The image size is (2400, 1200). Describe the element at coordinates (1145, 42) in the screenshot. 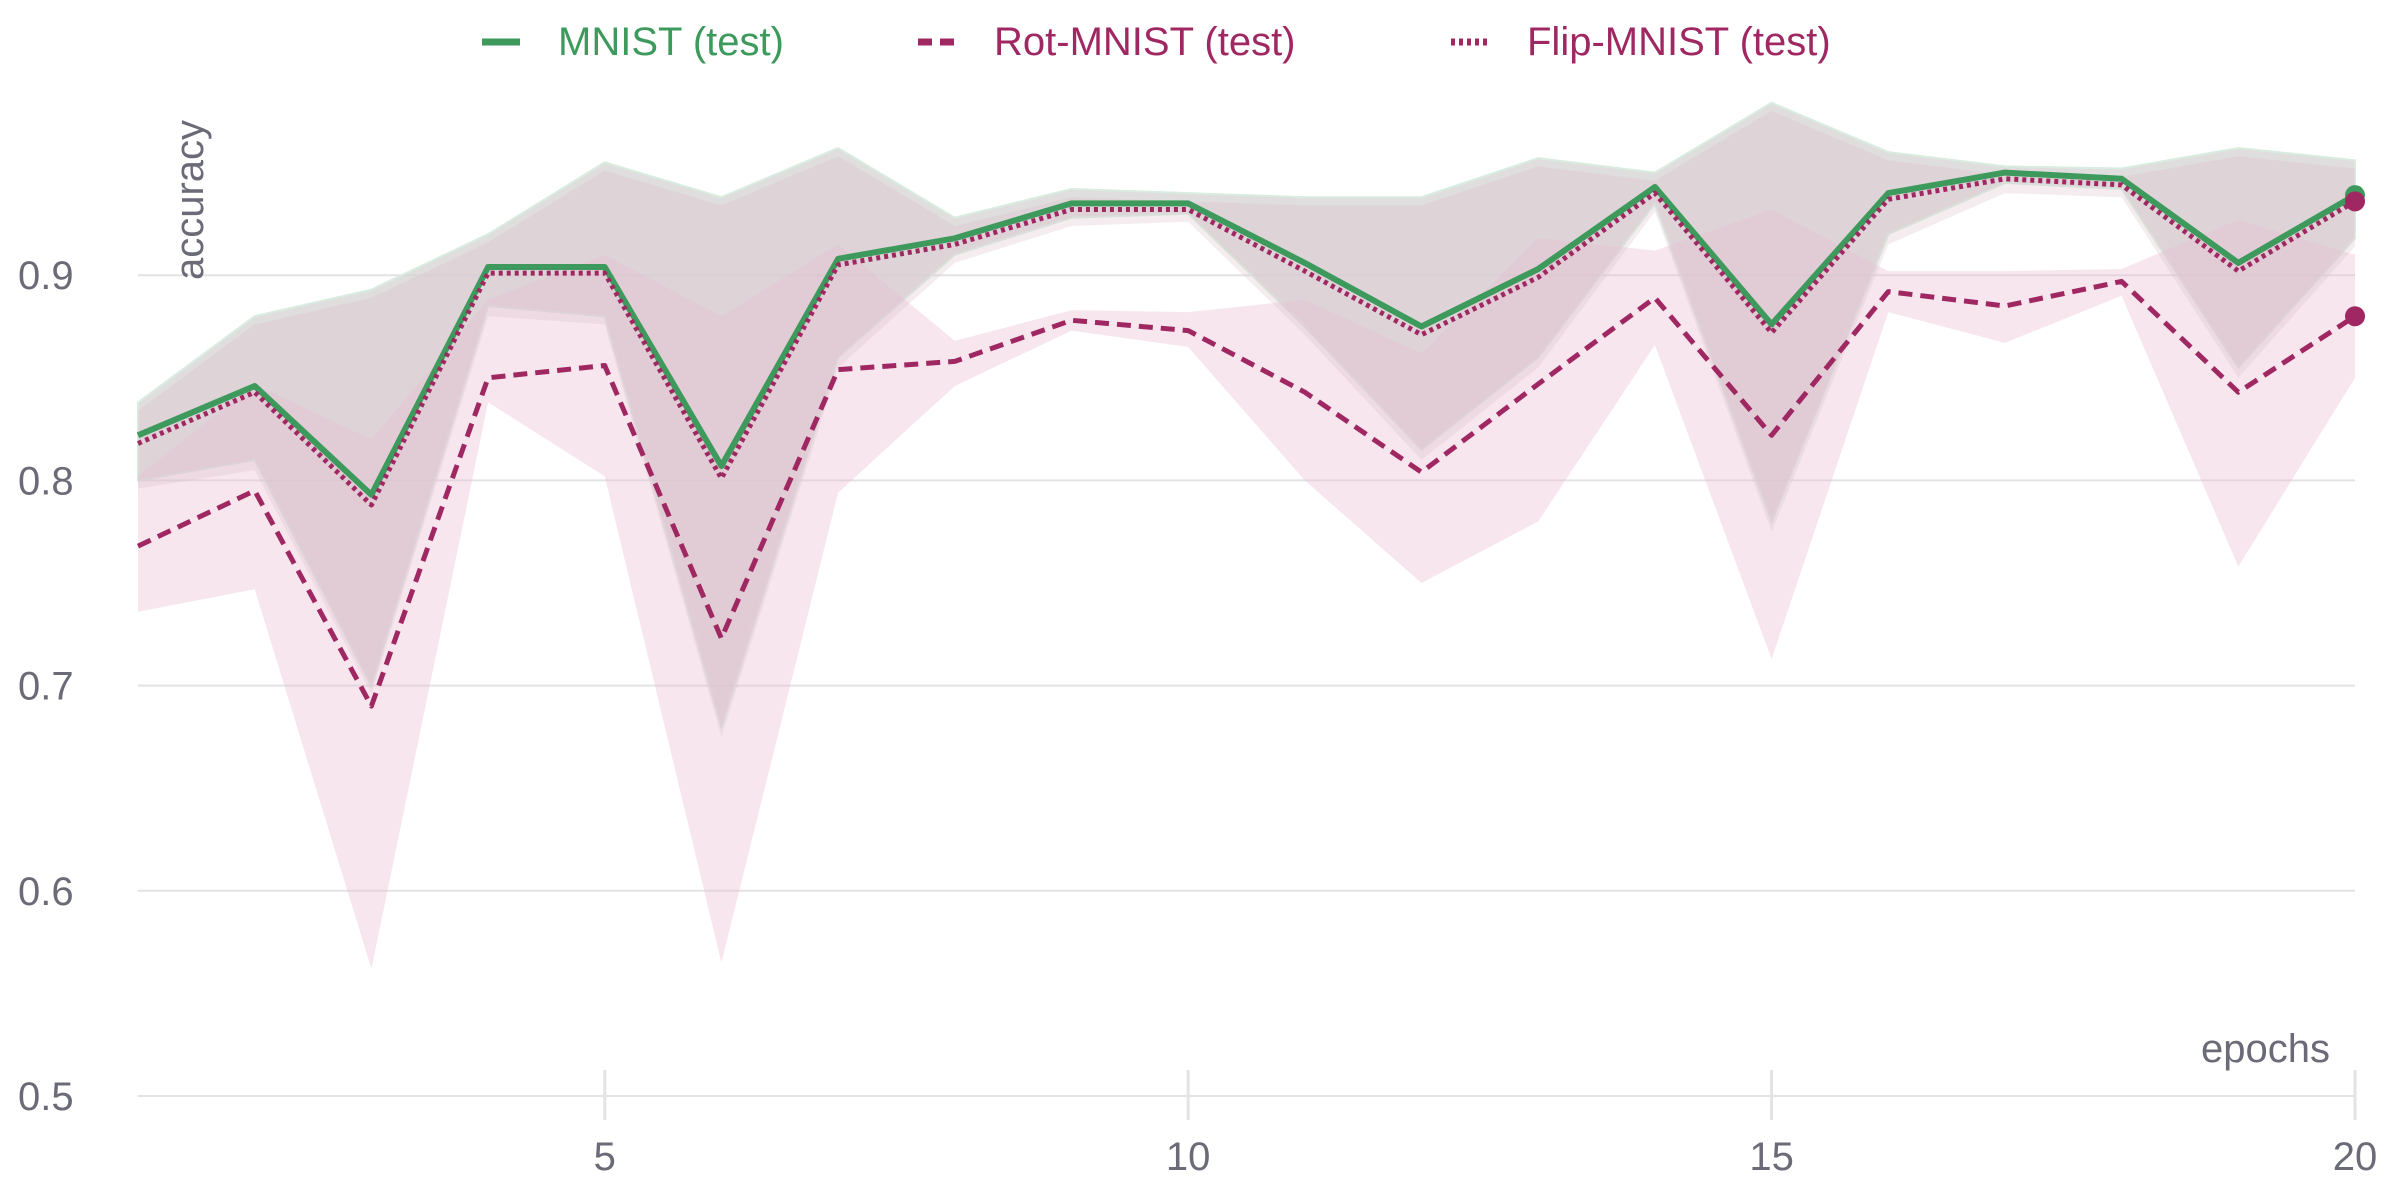

I see `legend-label: Rot-MNIST (test)` at that location.